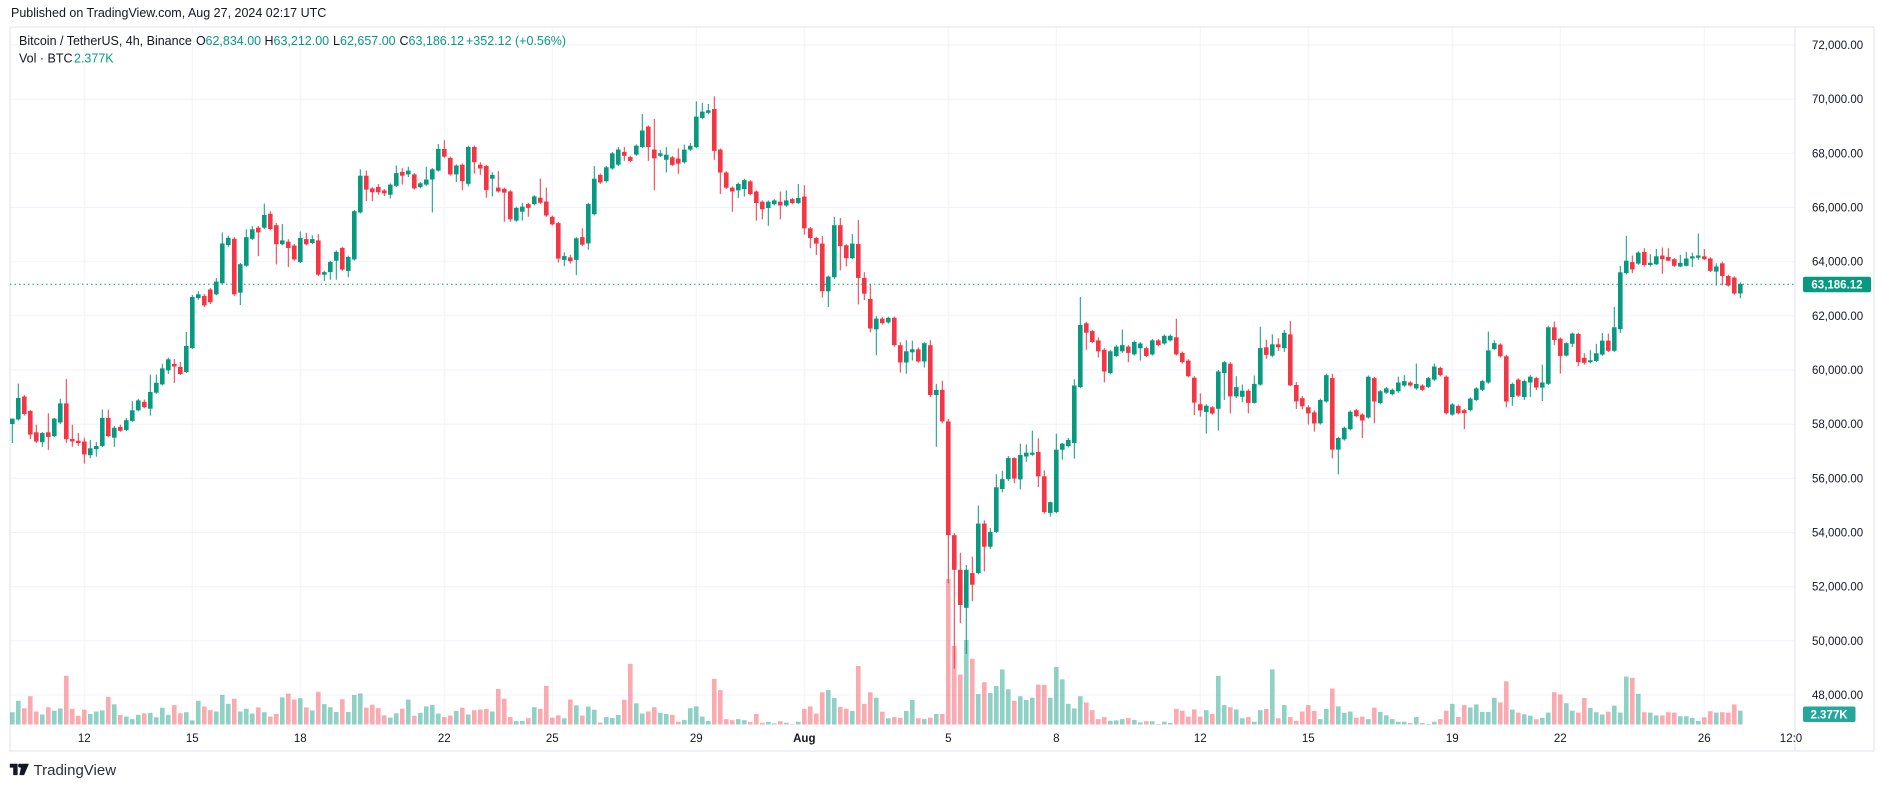  What do you see at coordinates (1837, 588) in the screenshot?
I see `svg-text: 52,000.00` at bounding box center [1837, 588].